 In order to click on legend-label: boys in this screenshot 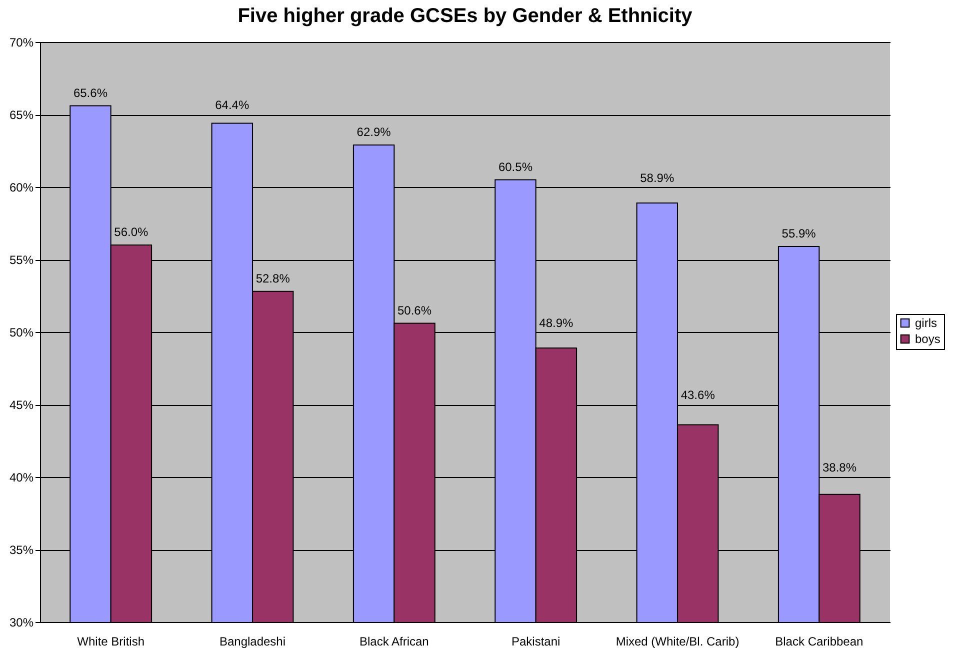, I will do `click(927, 339)`.